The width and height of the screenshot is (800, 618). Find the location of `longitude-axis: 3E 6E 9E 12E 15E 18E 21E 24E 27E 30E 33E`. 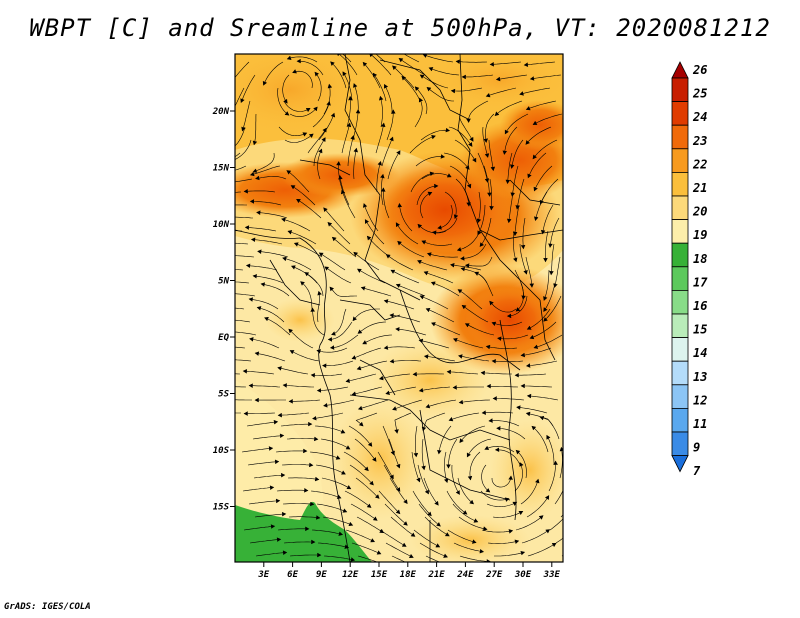

longitude-axis: 3E 6E 9E 12E 15E 18E 21E 24E 27E 30E 33E is located at coordinates (409, 571).